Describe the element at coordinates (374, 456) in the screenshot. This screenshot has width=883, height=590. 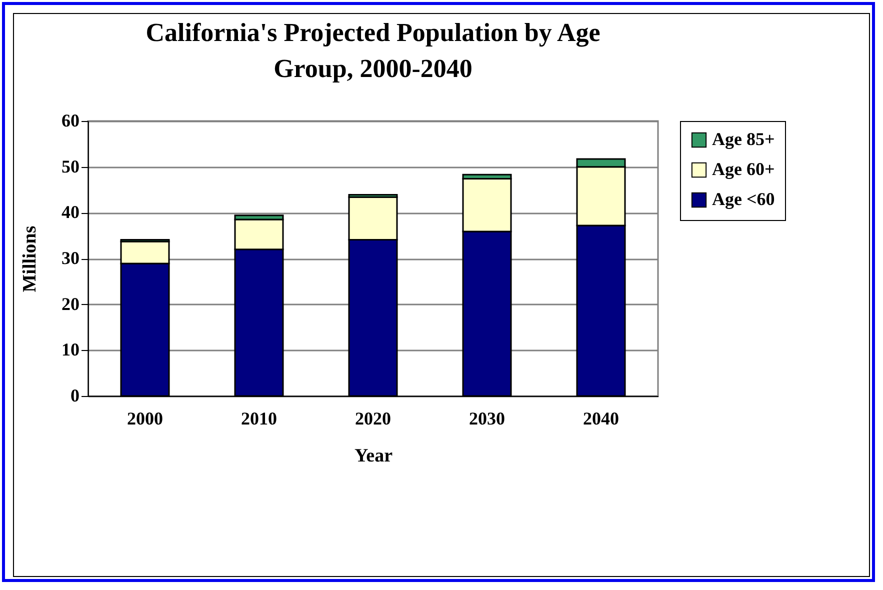
I see `x-axis-title: Year` at that location.